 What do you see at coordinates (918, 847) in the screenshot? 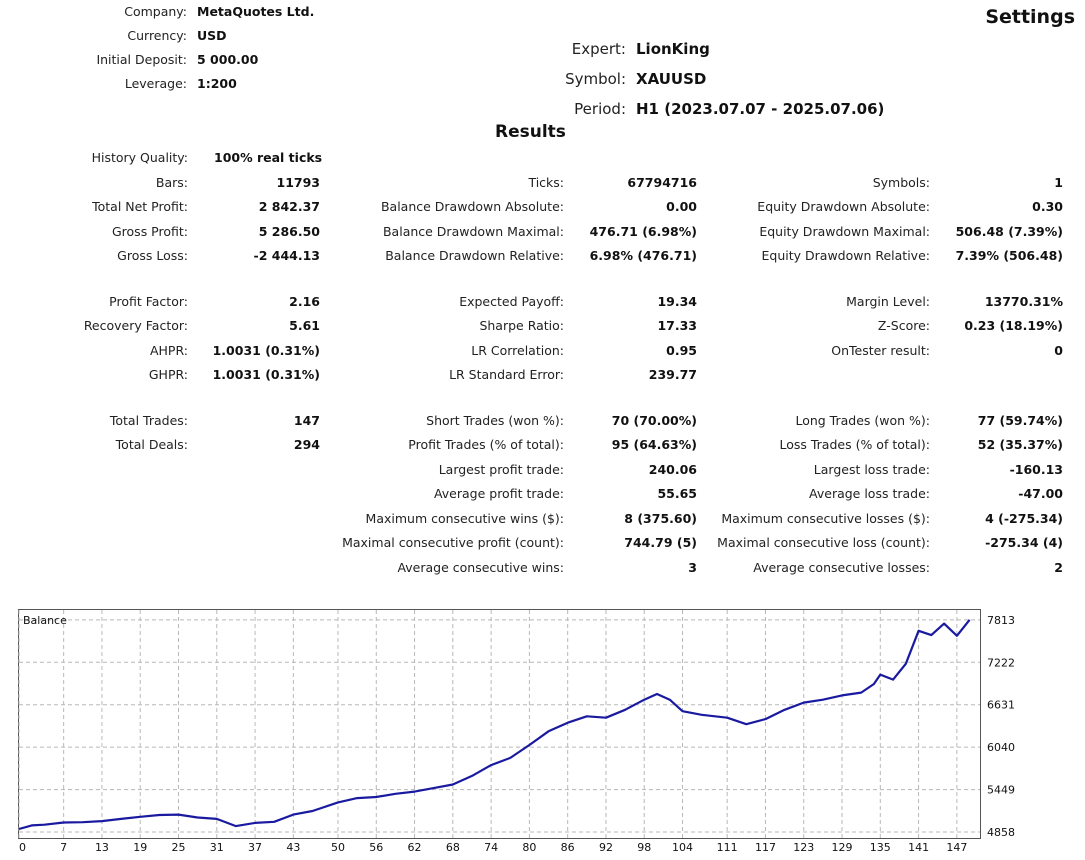
I see `x-tick-label: 141` at bounding box center [918, 847].